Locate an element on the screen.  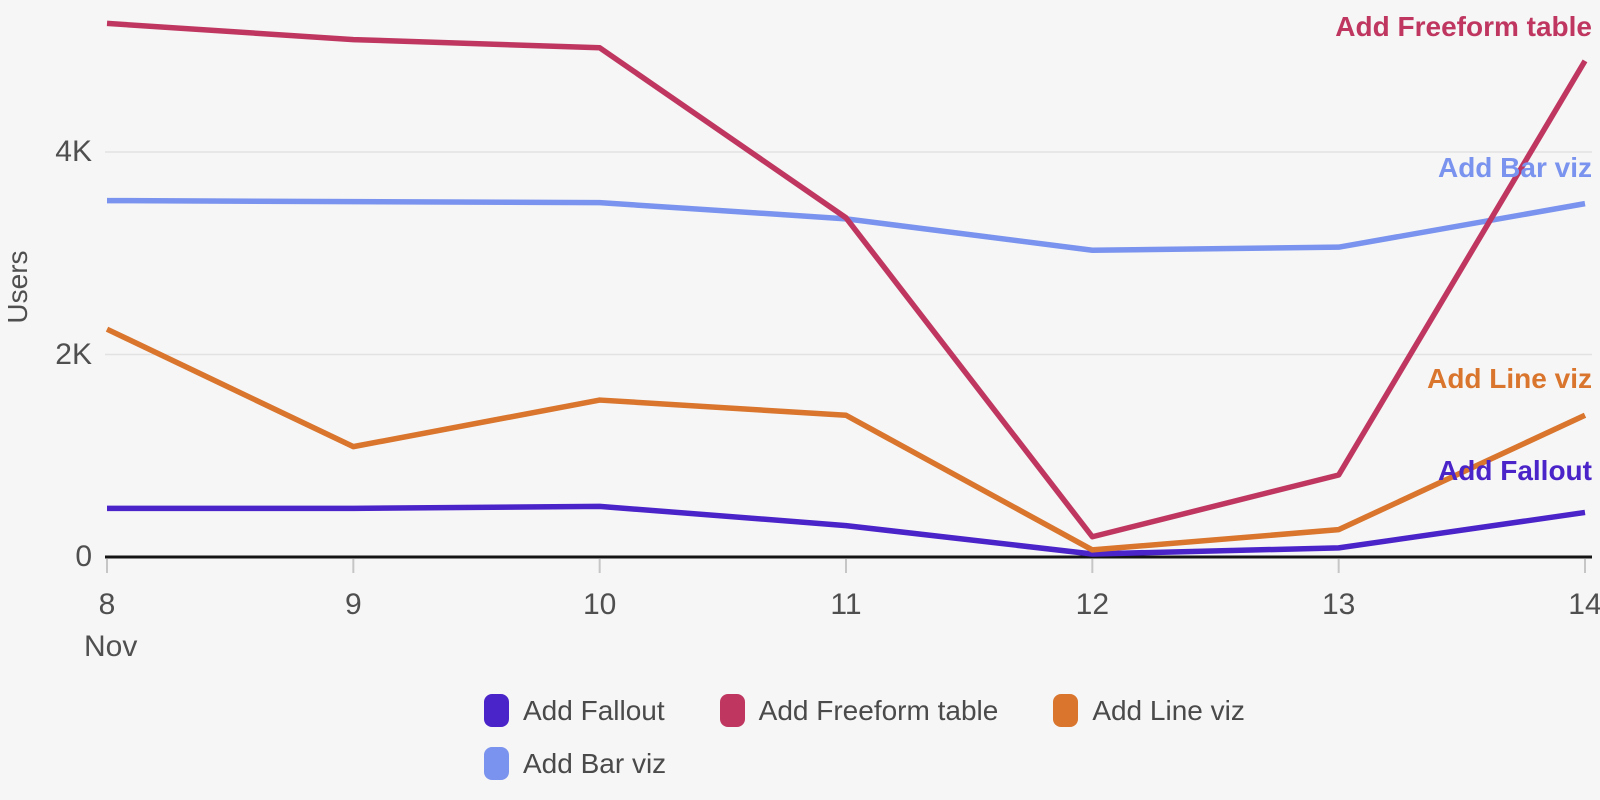
y-axis-title: Users is located at coordinates (17, 287).